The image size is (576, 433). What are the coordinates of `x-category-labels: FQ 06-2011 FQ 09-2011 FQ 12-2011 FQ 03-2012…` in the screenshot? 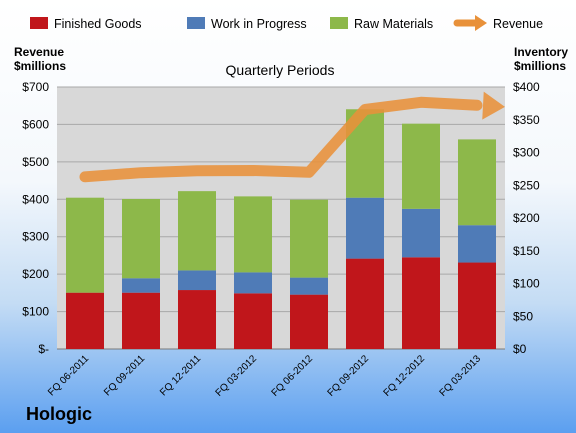 It's located at (264, 376).